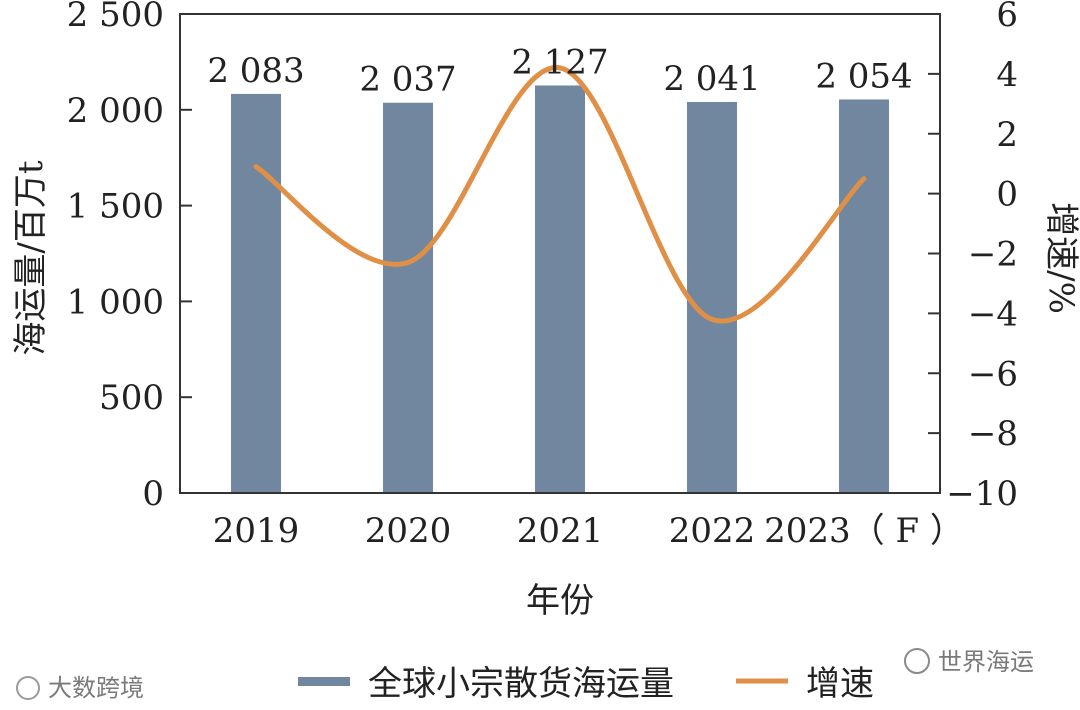  I want to click on legend-line-label: 增速, so click(840, 684).